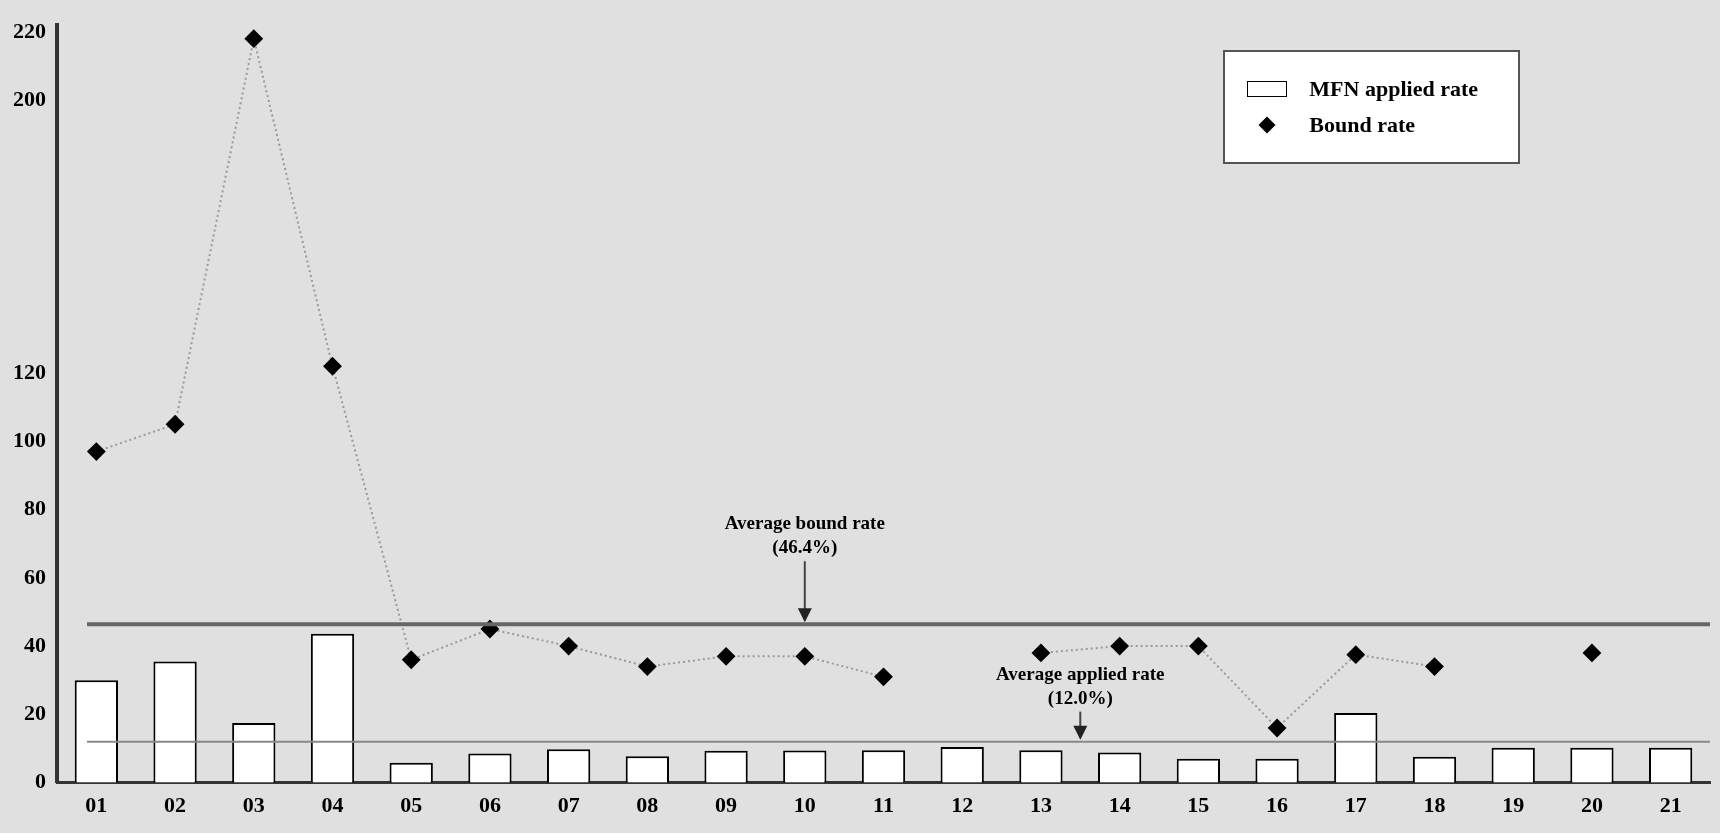 The width and height of the screenshot is (1720, 833). Describe the element at coordinates (1393, 89) in the screenshot. I see `legend-label: MFN applied rate` at that location.